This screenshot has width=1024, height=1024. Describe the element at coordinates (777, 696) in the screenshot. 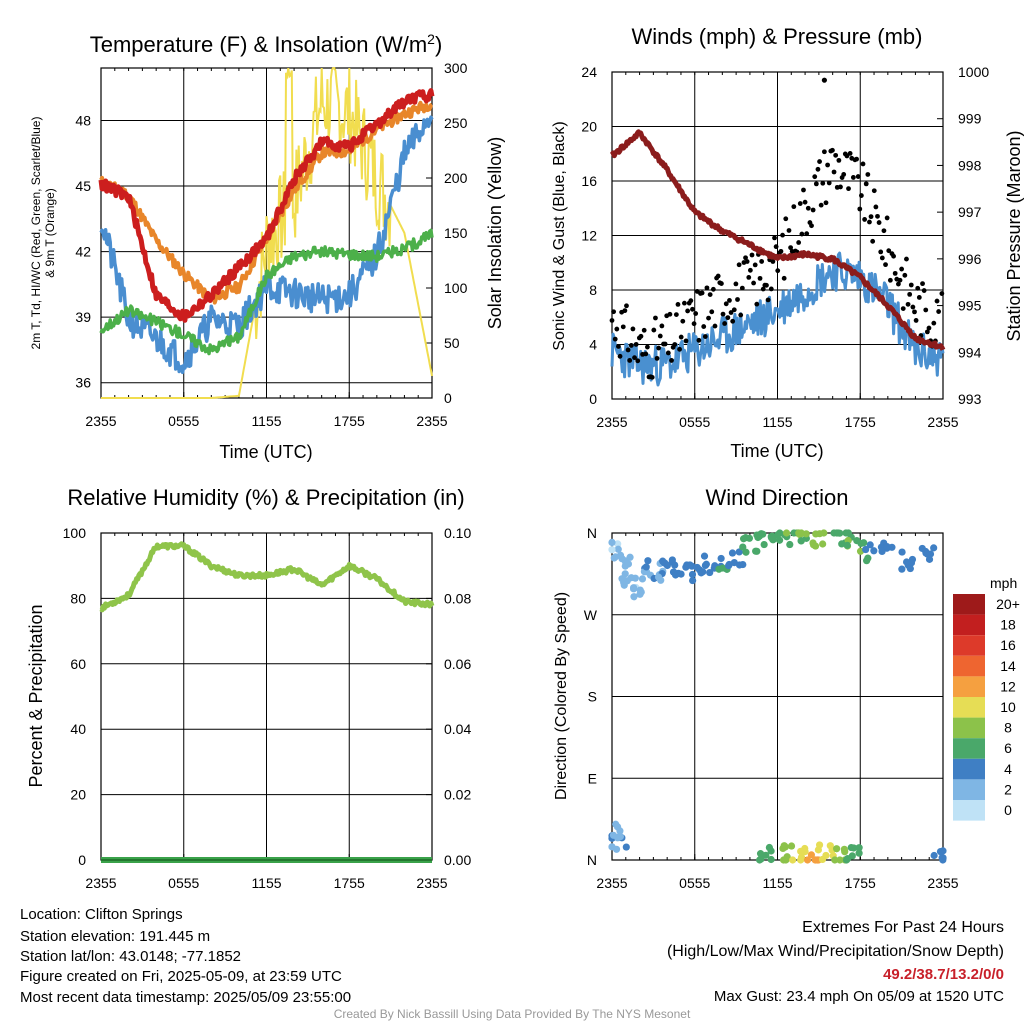

I see `direction-points` at that location.